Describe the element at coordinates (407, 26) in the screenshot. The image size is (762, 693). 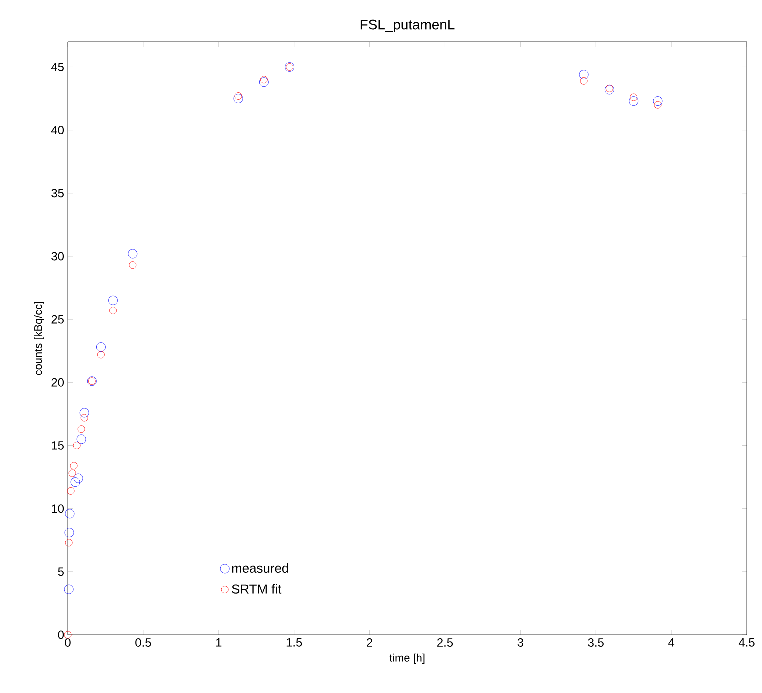
I see `chart-title: FSL_putamenL` at that location.